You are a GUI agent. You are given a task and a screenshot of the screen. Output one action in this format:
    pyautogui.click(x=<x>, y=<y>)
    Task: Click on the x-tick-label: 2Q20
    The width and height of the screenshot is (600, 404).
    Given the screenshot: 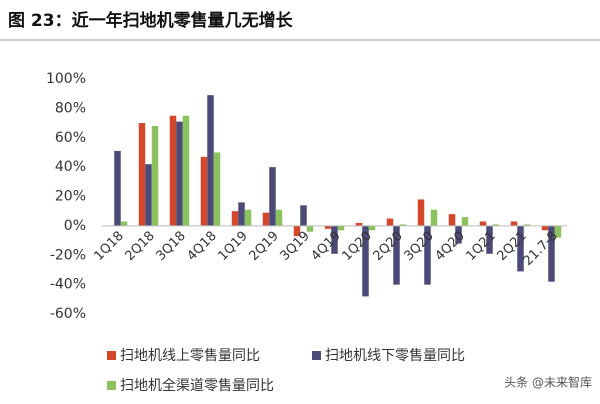 What is the action you would take?
    pyautogui.click(x=387, y=246)
    